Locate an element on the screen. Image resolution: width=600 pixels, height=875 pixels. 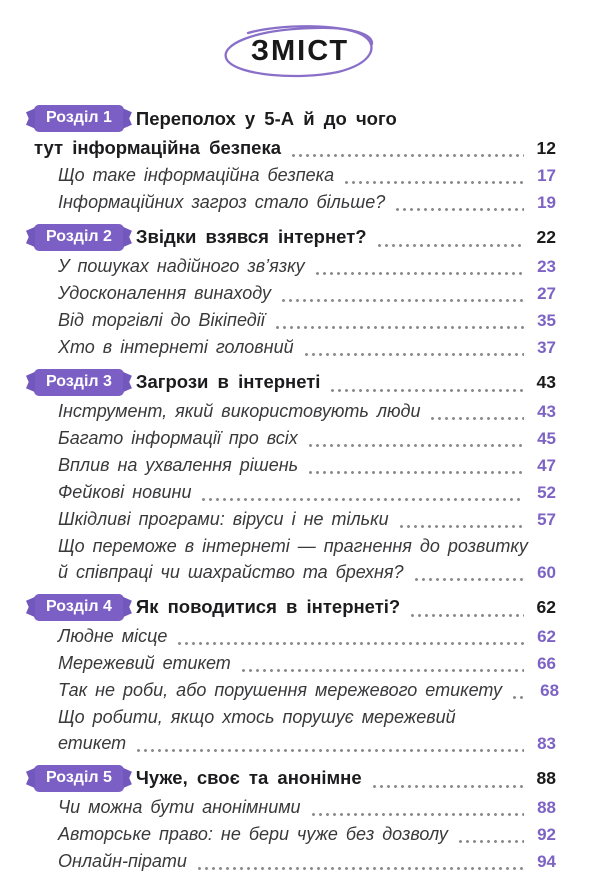
toc-entry: У пошуках надійного зв’язку 23 is located at coordinates (295, 266).